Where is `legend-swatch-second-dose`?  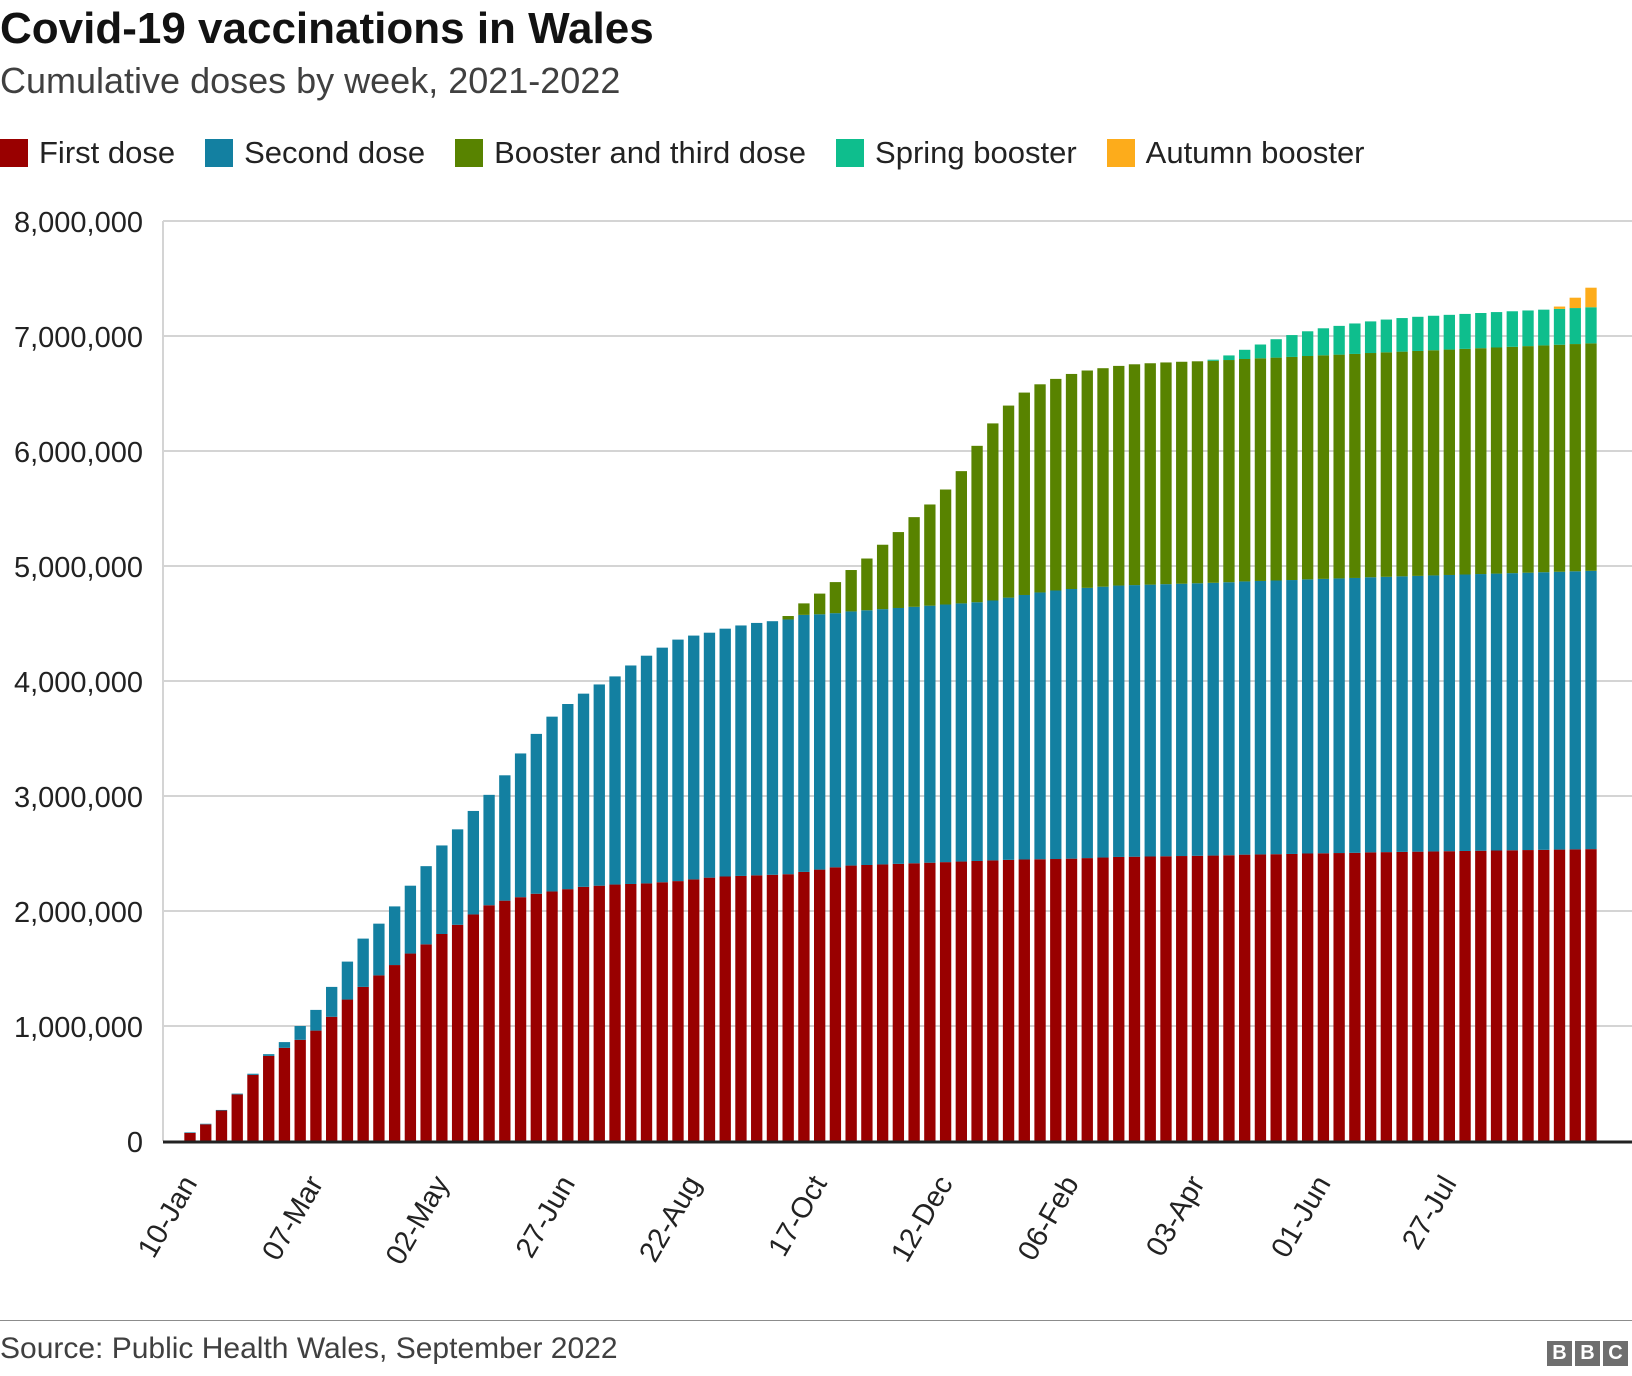
legend-swatch-second-dose is located at coordinates (219, 153).